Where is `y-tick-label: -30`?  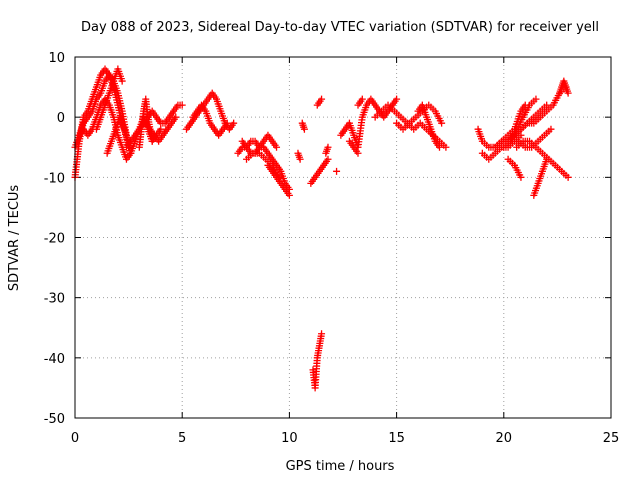 y-tick-label: -30 is located at coordinates (54, 299).